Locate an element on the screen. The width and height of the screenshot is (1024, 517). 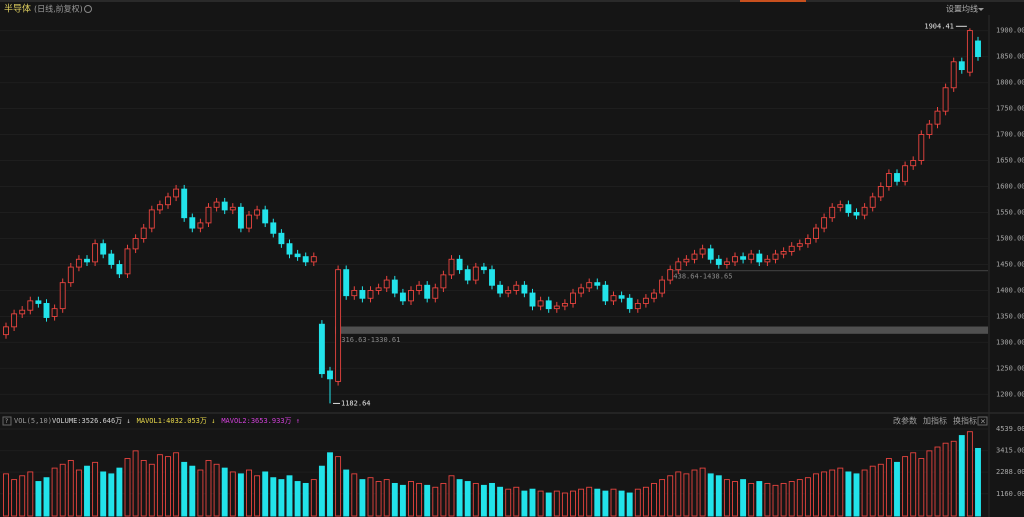
y-tick-label: 1450.00 is located at coordinates (1010, 264).